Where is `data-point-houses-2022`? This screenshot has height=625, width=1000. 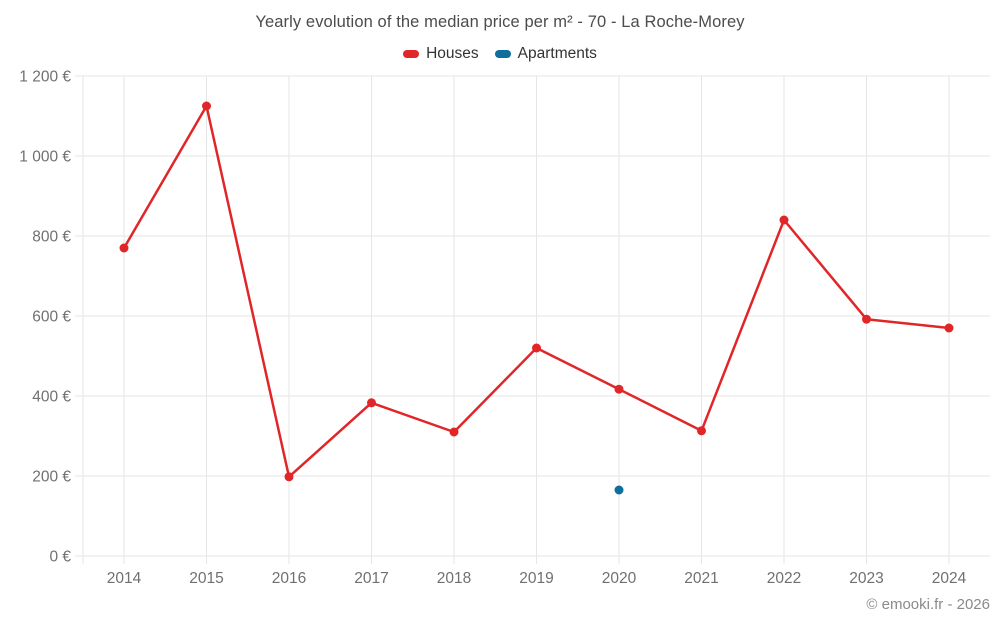 data-point-houses-2022 is located at coordinates (784, 220).